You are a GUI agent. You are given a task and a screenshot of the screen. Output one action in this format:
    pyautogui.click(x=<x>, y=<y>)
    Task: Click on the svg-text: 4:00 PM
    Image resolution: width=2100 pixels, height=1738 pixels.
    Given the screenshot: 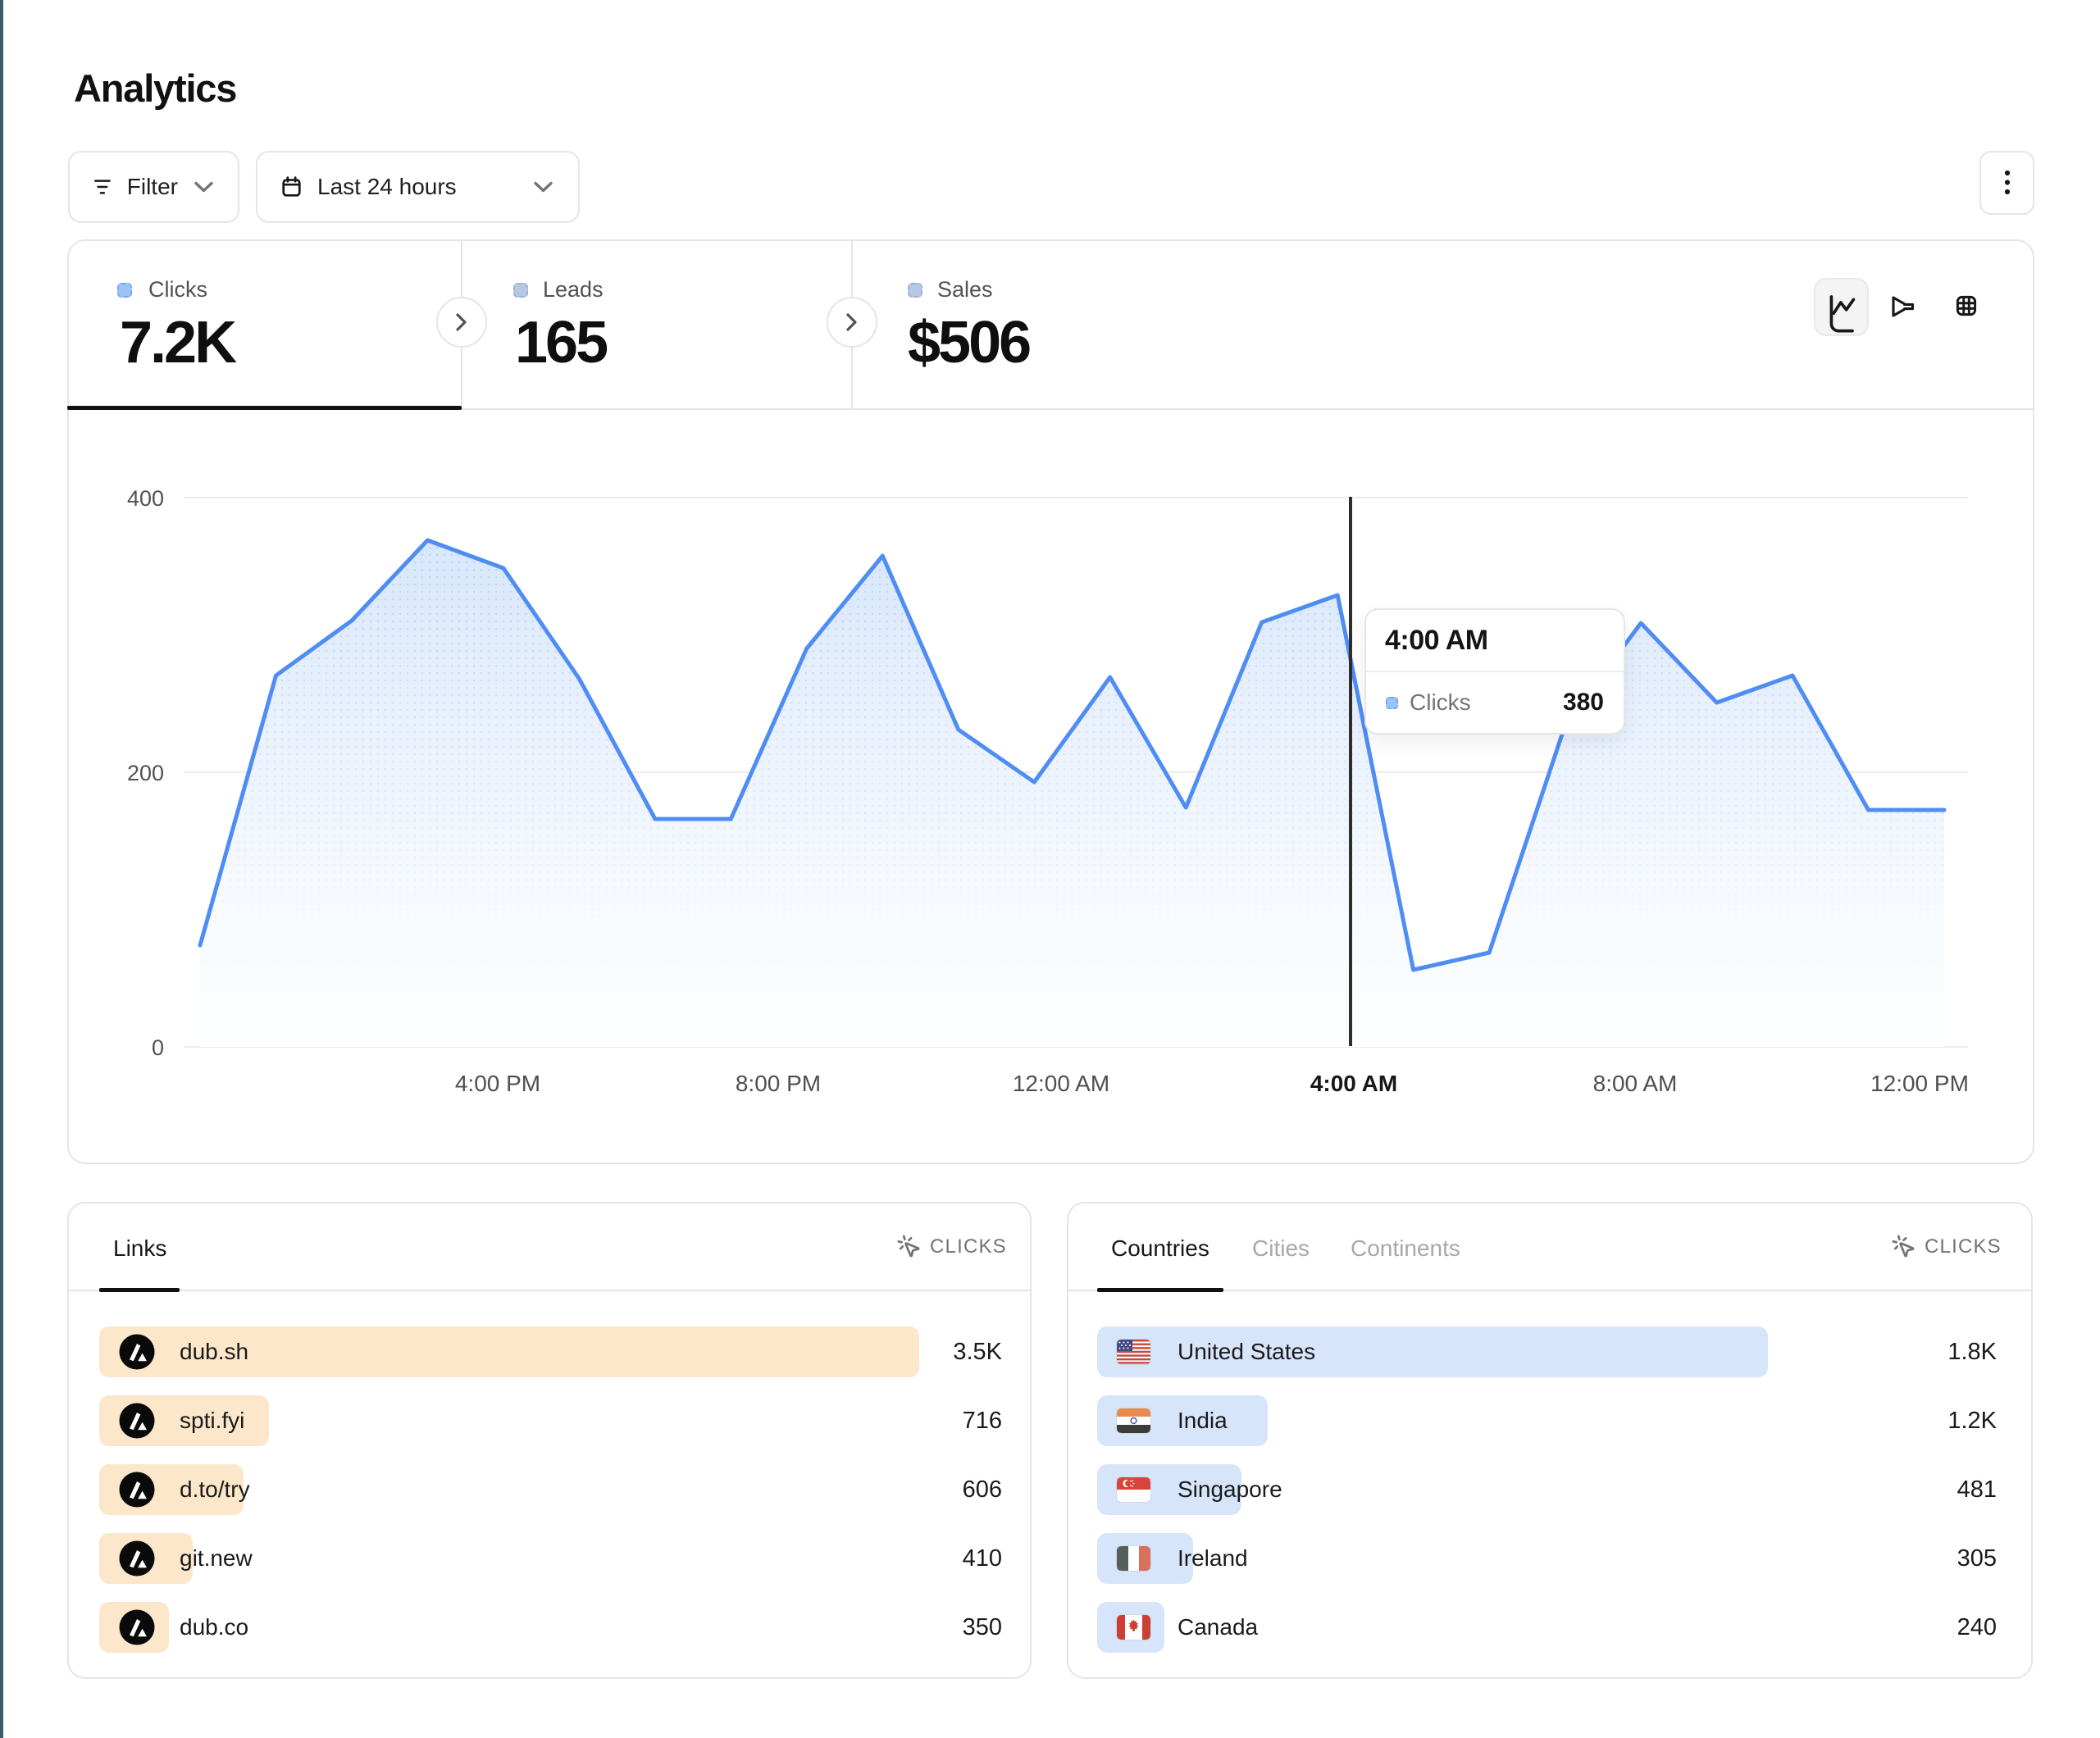 What is the action you would take?
    pyautogui.click(x=497, y=1083)
    